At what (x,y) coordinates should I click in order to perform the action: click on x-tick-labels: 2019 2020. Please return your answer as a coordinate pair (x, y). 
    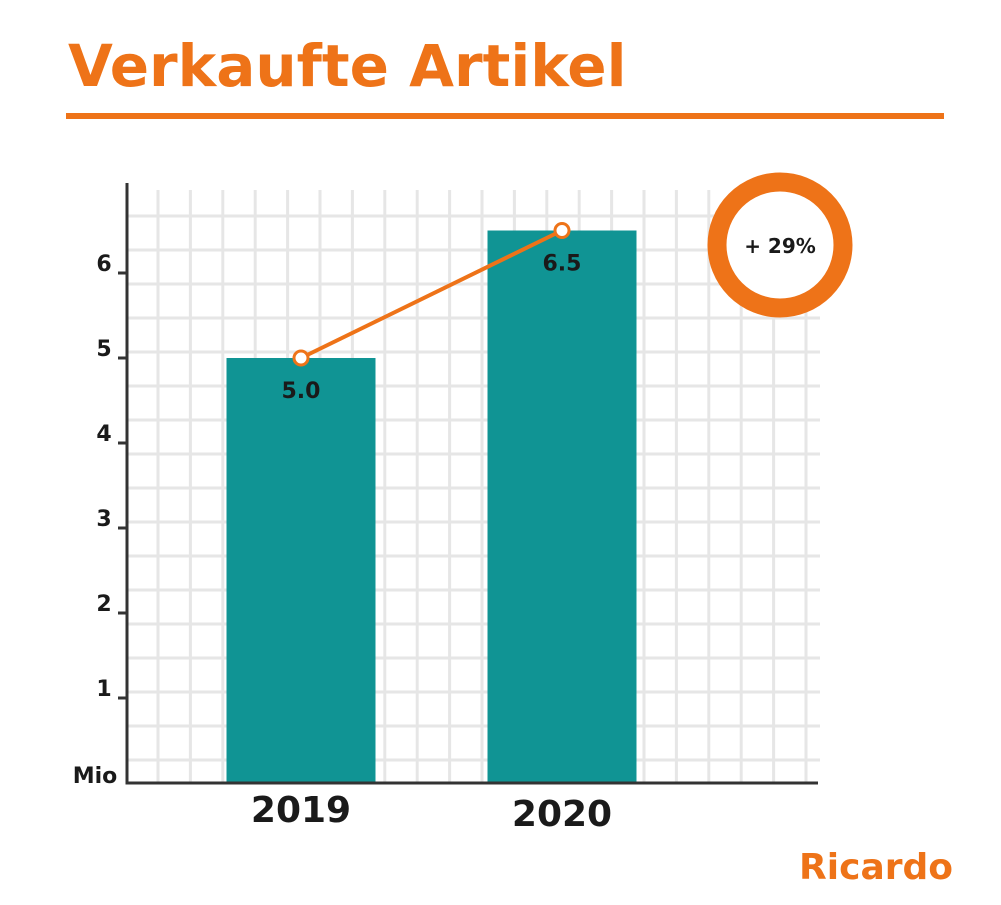
    Looking at the image, I should click on (431, 812).